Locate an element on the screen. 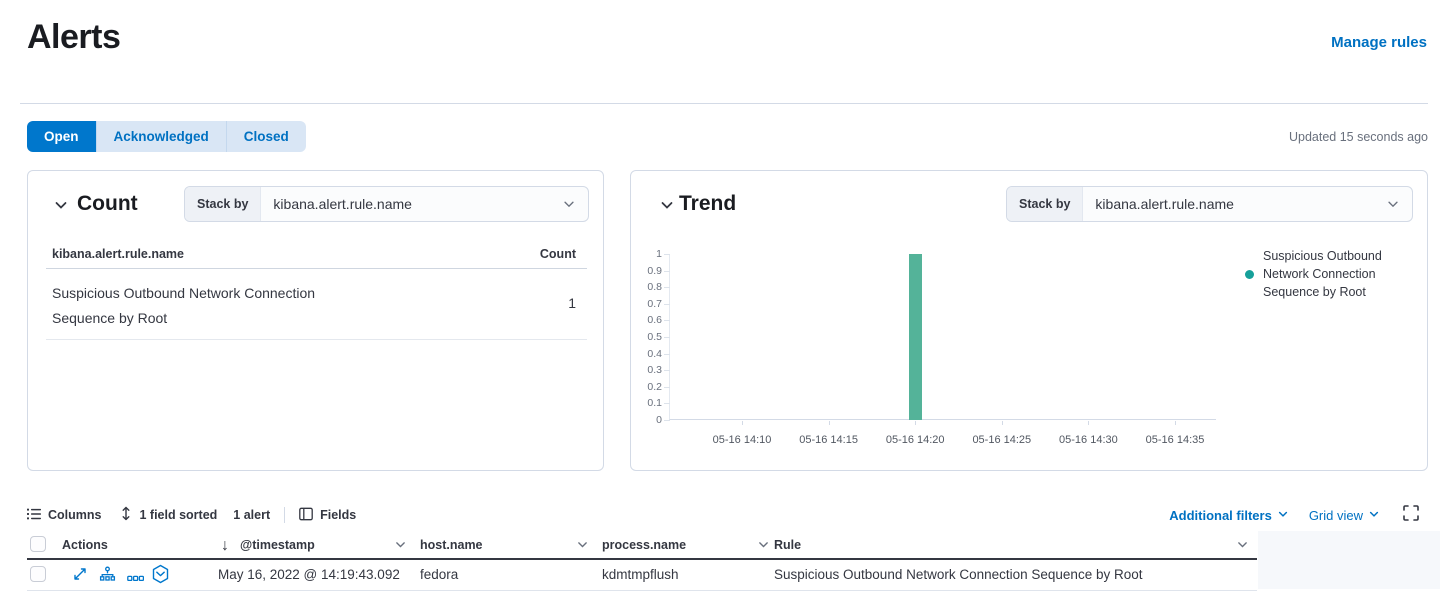 This screenshot has height=596, width=1440. legend-dot-icon is located at coordinates (1249, 274).